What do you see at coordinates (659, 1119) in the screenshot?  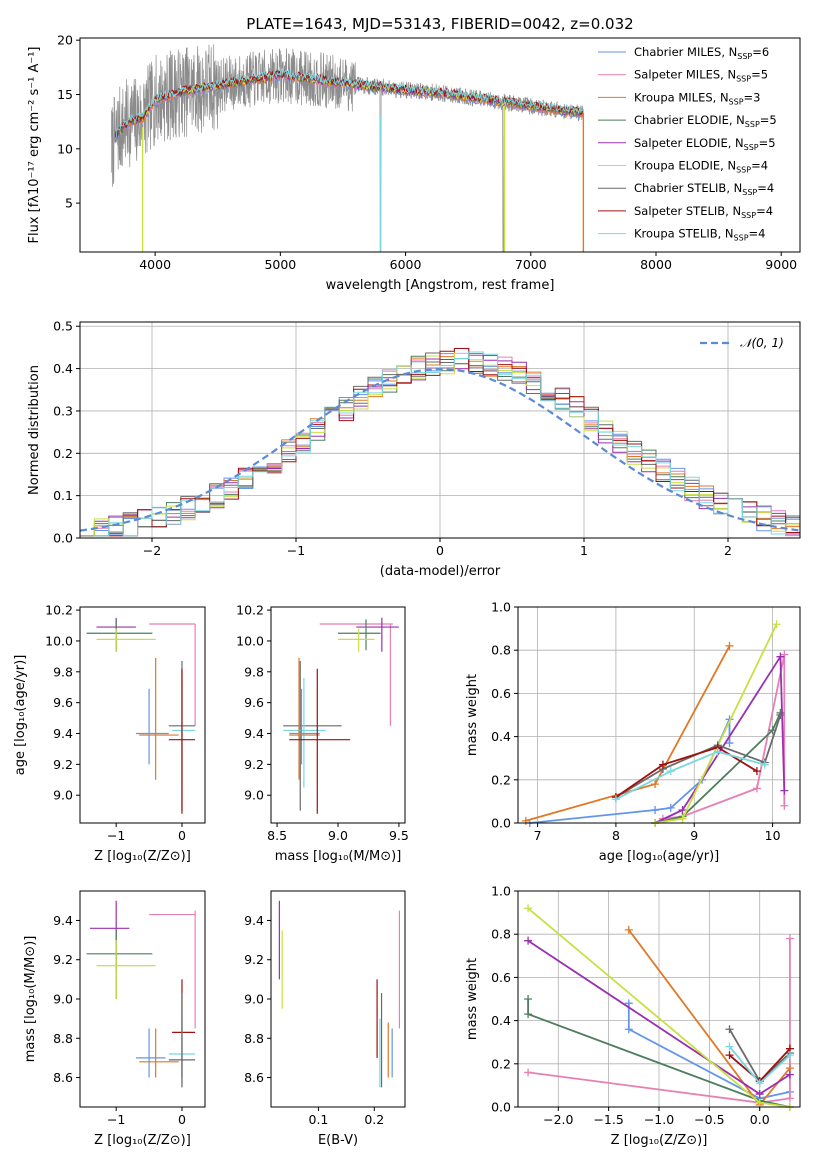 I see `x-tick-label: −1.0` at bounding box center [659, 1119].